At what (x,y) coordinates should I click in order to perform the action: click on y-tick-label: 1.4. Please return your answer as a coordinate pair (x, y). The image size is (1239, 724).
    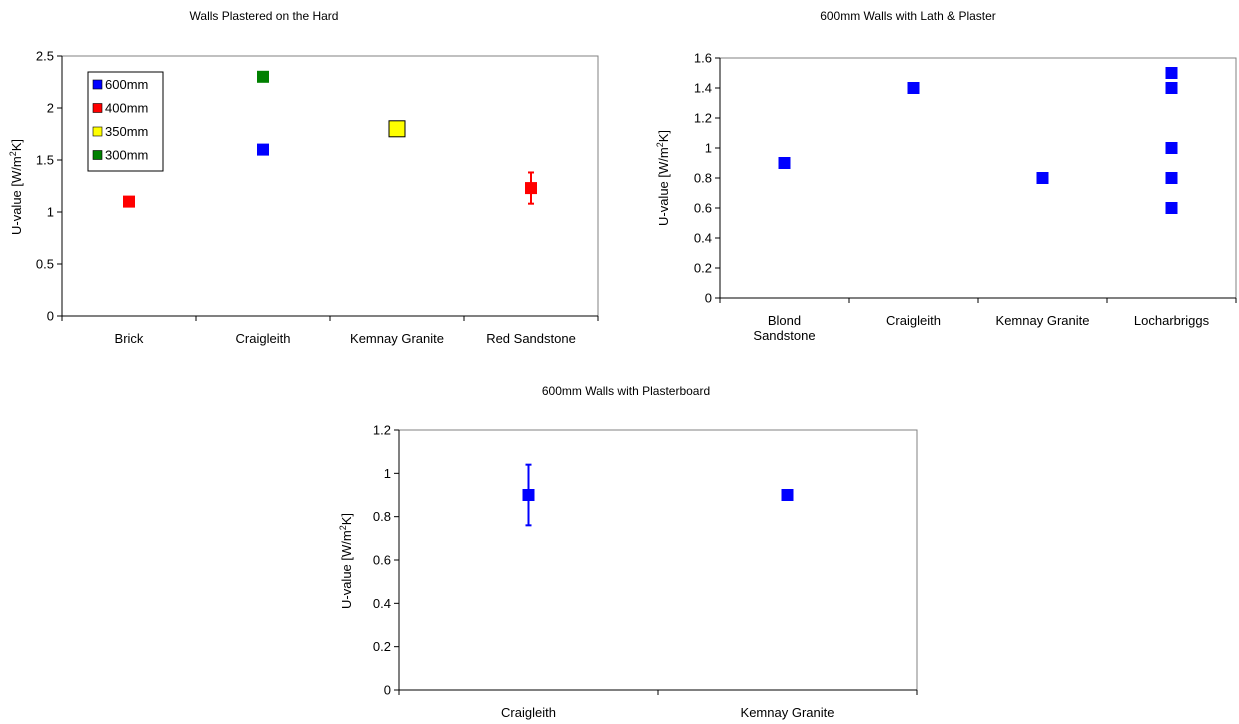
    Looking at the image, I should click on (703, 88).